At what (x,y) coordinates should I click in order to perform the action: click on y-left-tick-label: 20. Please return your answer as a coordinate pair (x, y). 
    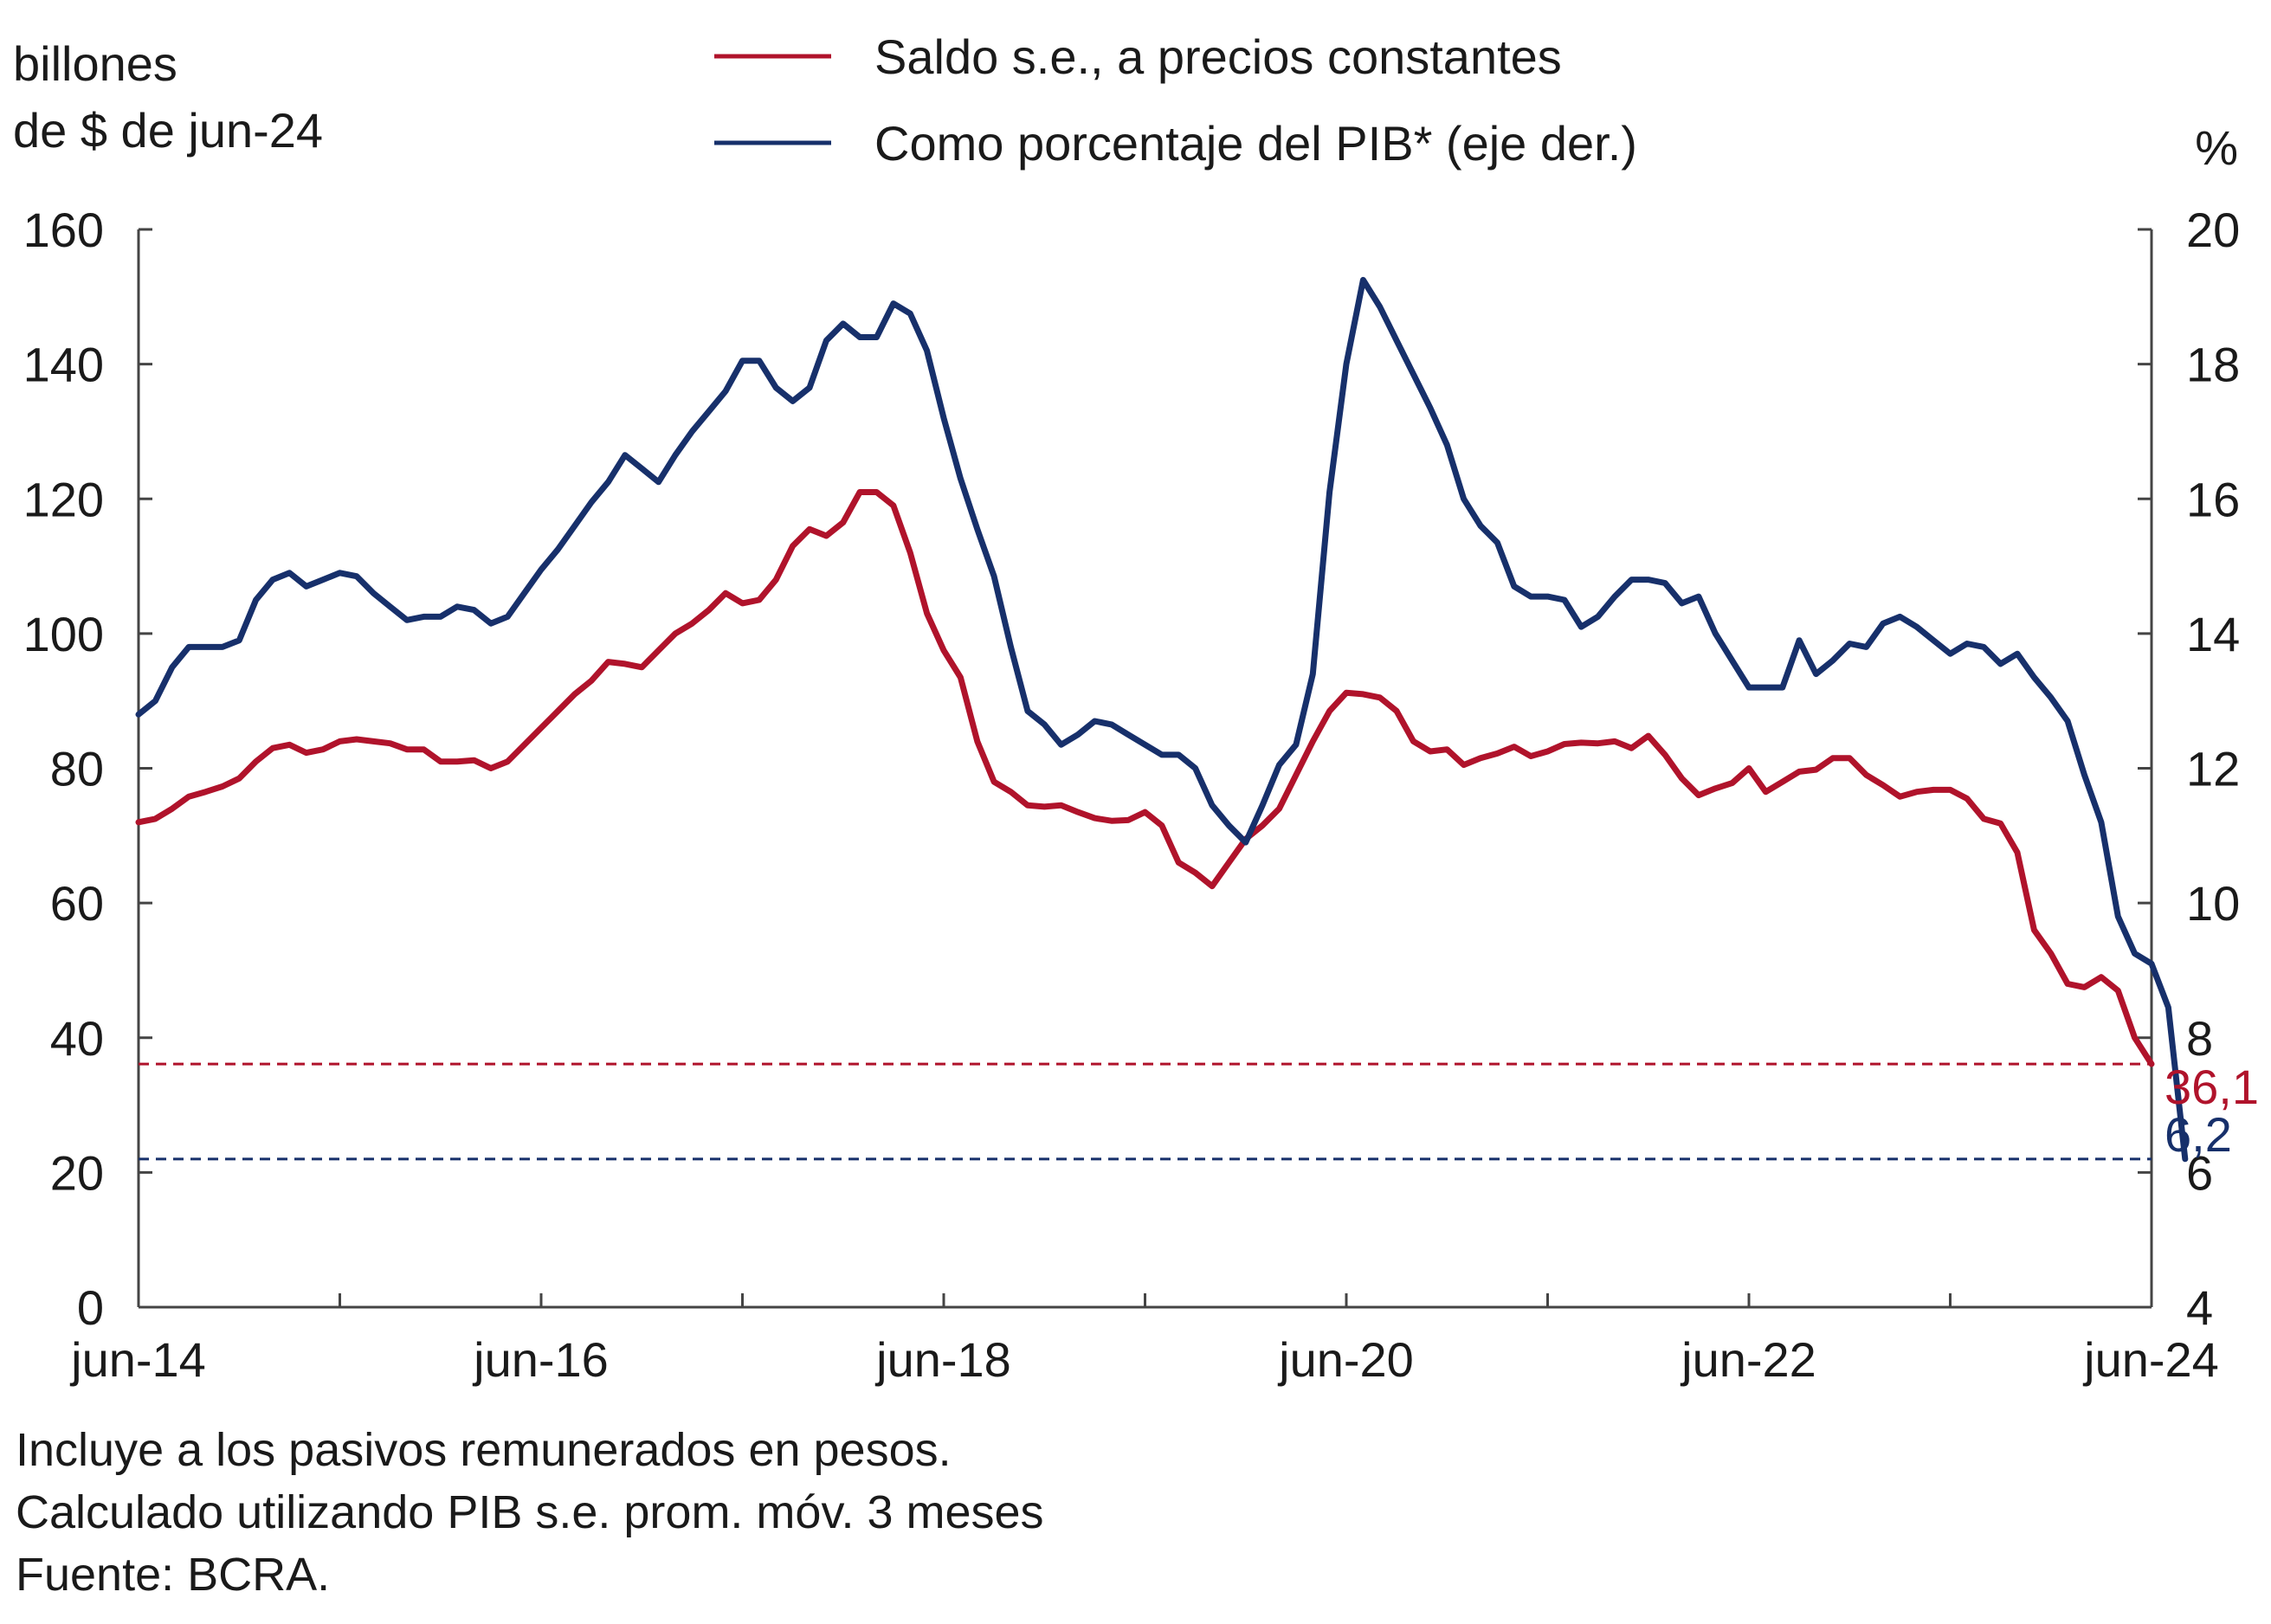
    Looking at the image, I should click on (77, 1172).